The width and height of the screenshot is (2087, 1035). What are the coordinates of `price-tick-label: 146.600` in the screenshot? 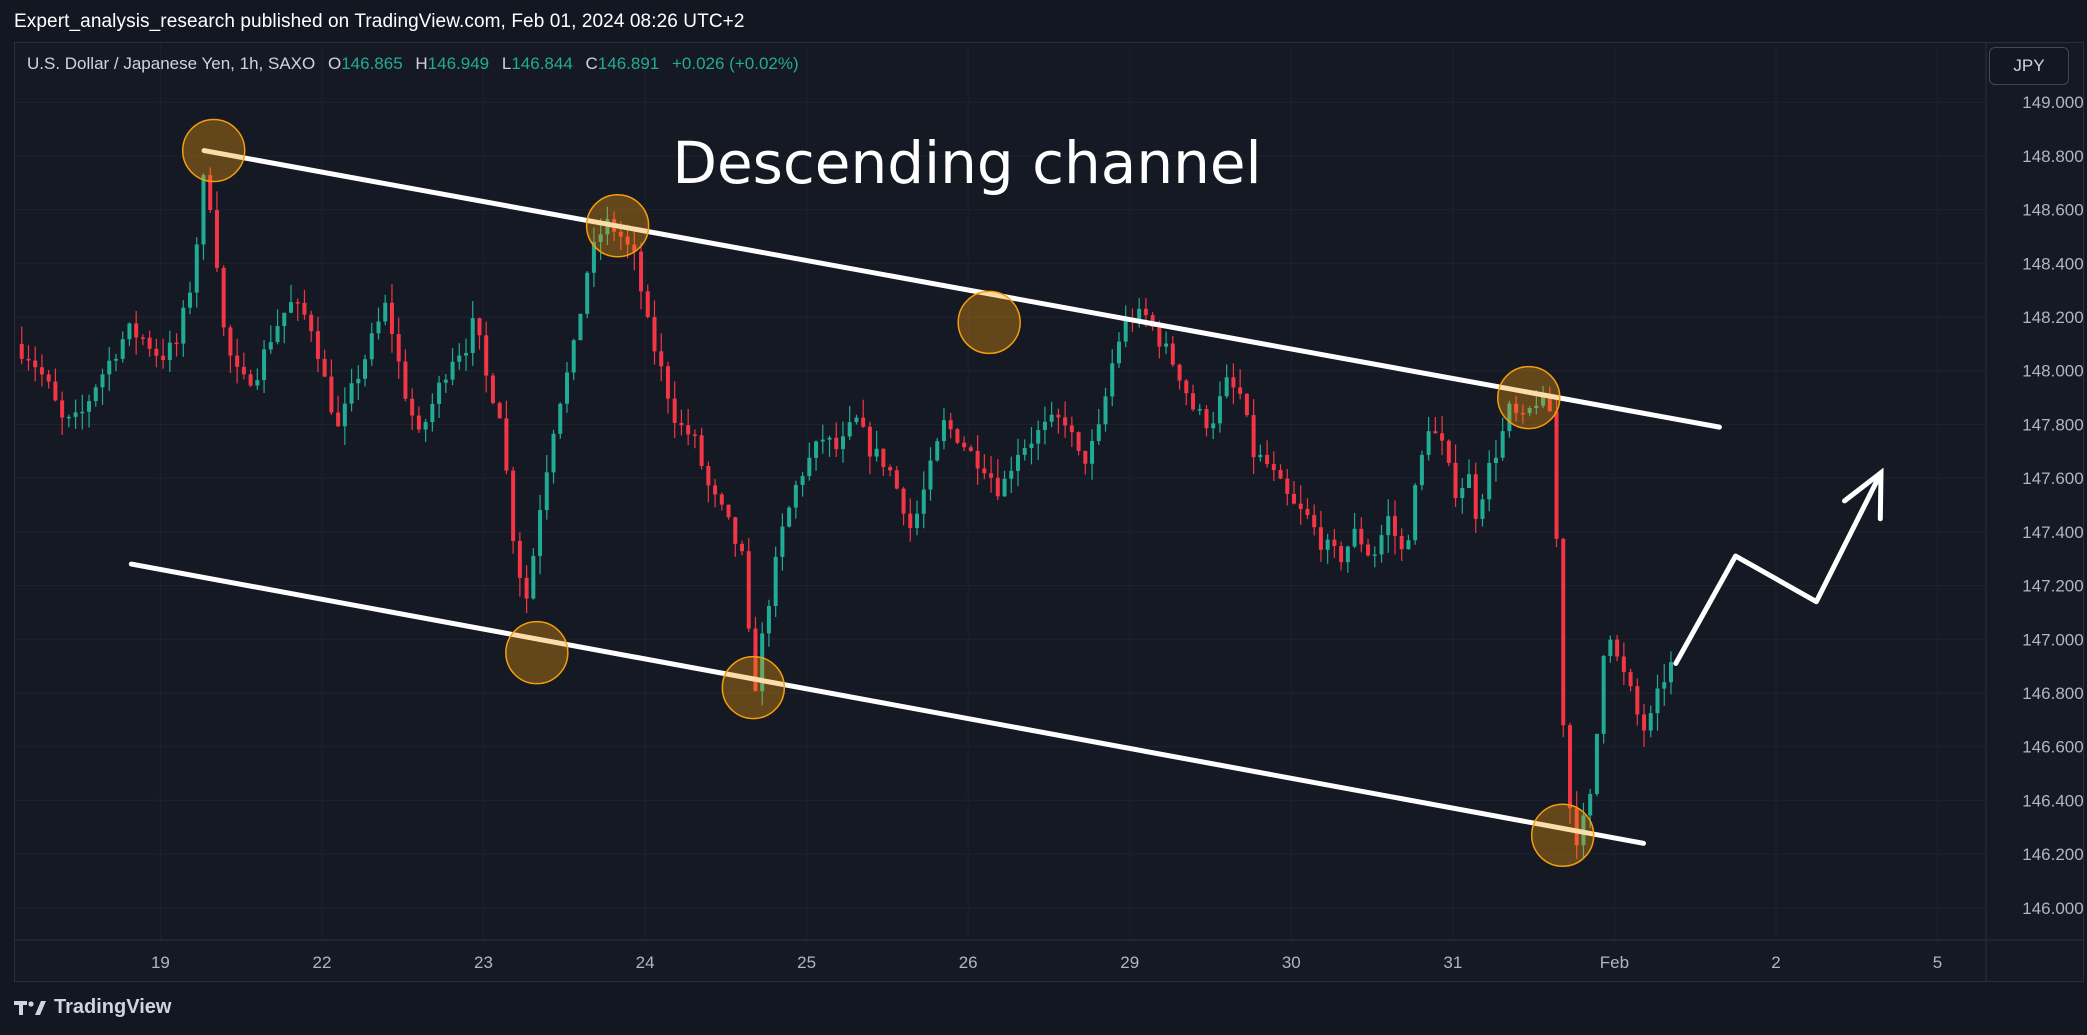 It's located at (2052, 747).